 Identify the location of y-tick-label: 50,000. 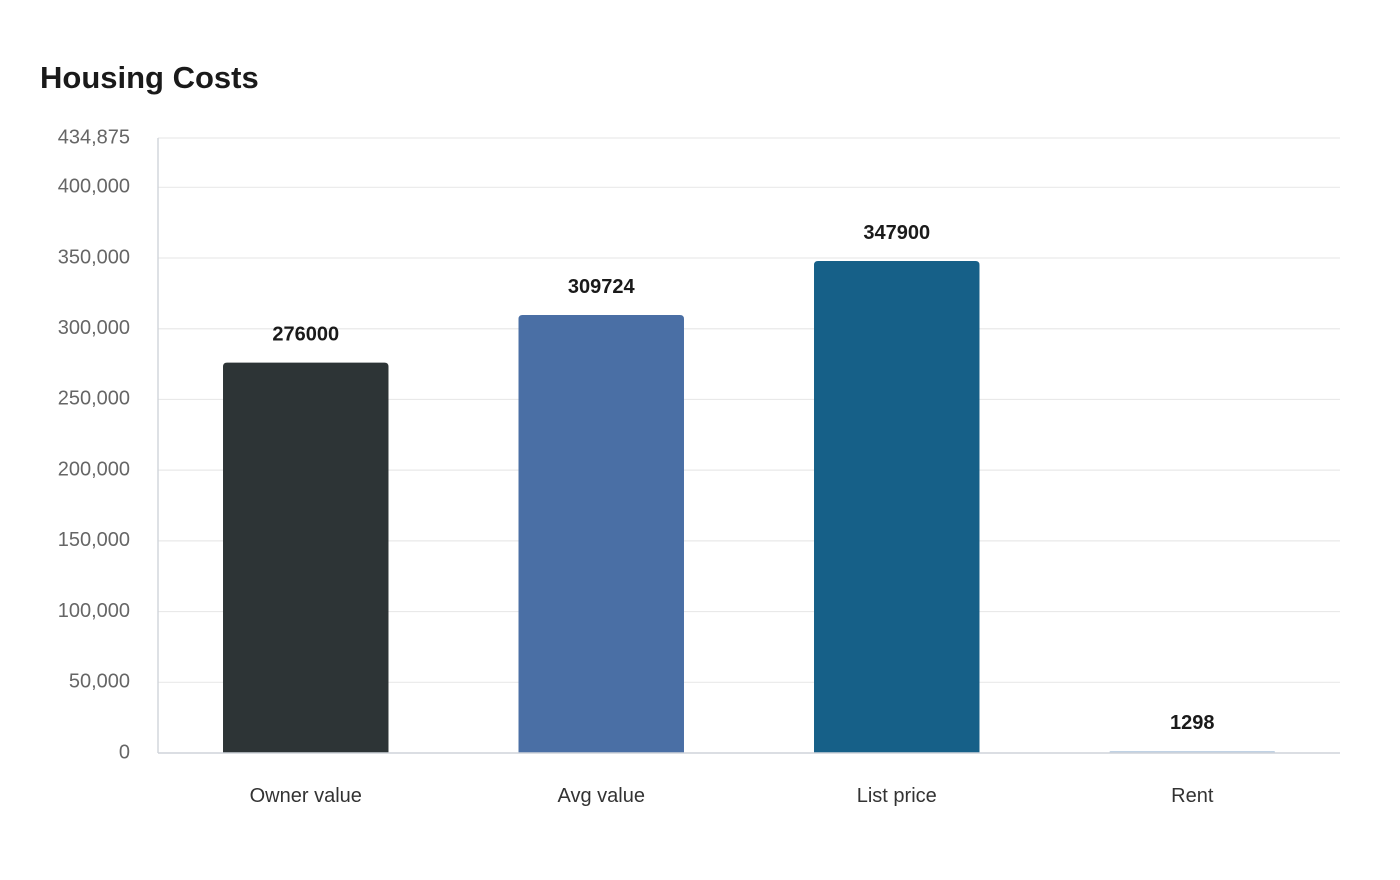
(99, 682).